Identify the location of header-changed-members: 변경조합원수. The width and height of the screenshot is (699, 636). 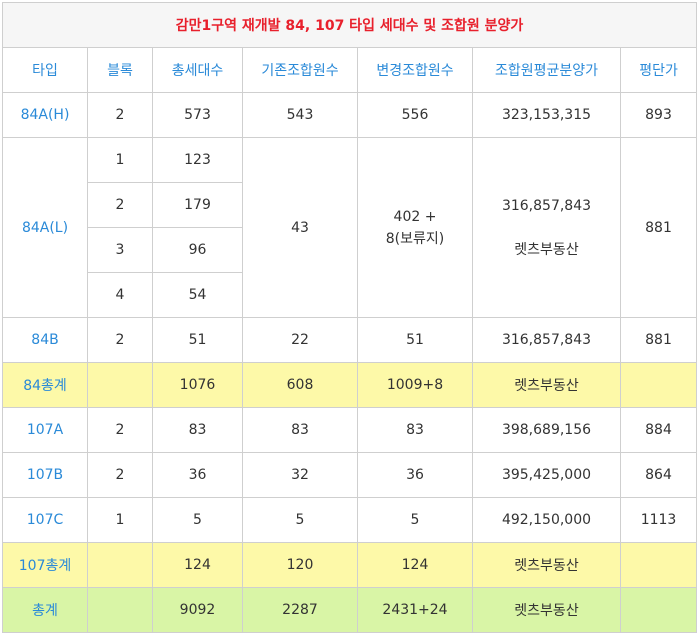
(415, 70).